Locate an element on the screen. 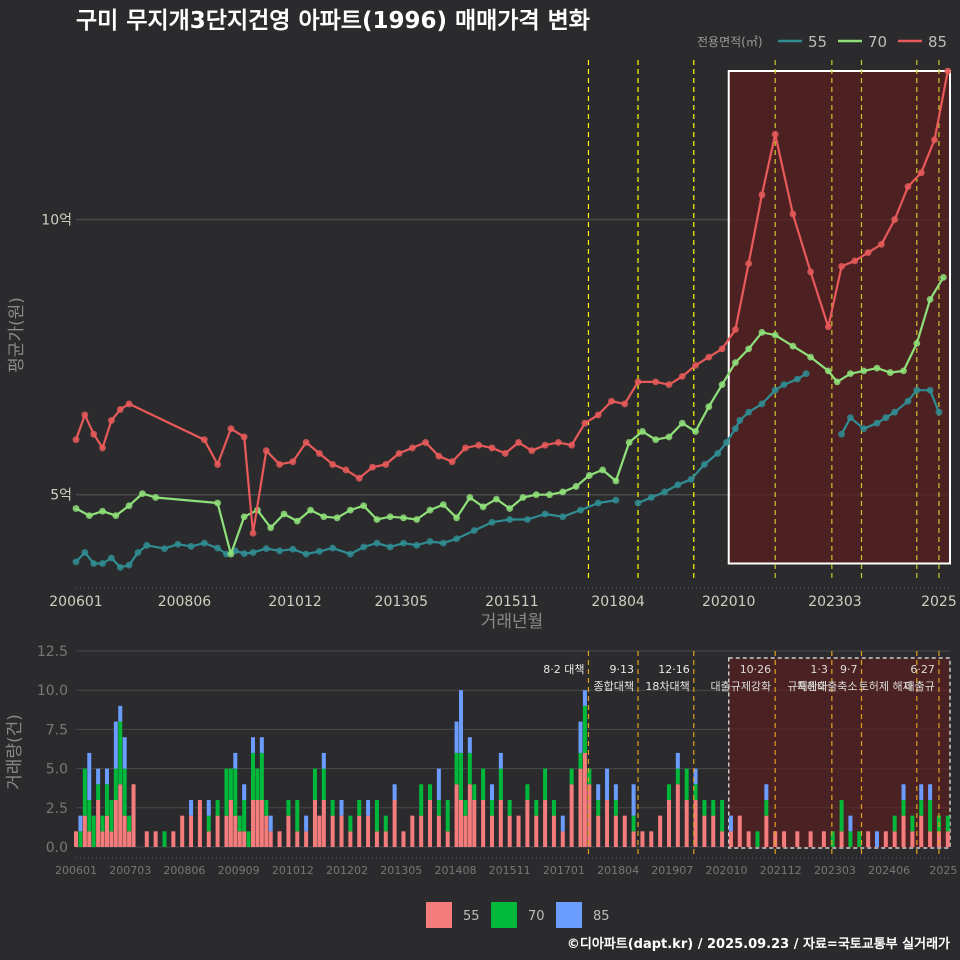 The height and width of the screenshot is (960, 960). bottom-legend: 55 70 85 is located at coordinates (518, 915).